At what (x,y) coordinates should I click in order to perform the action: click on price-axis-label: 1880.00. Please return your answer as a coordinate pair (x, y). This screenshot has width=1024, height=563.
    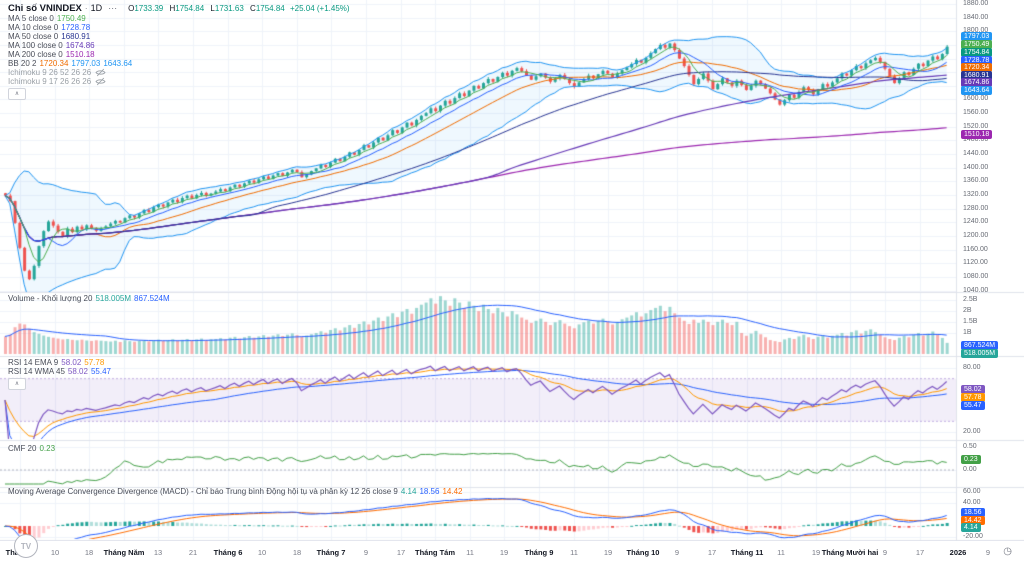
    Looking at the image, I should click on (976, 3).